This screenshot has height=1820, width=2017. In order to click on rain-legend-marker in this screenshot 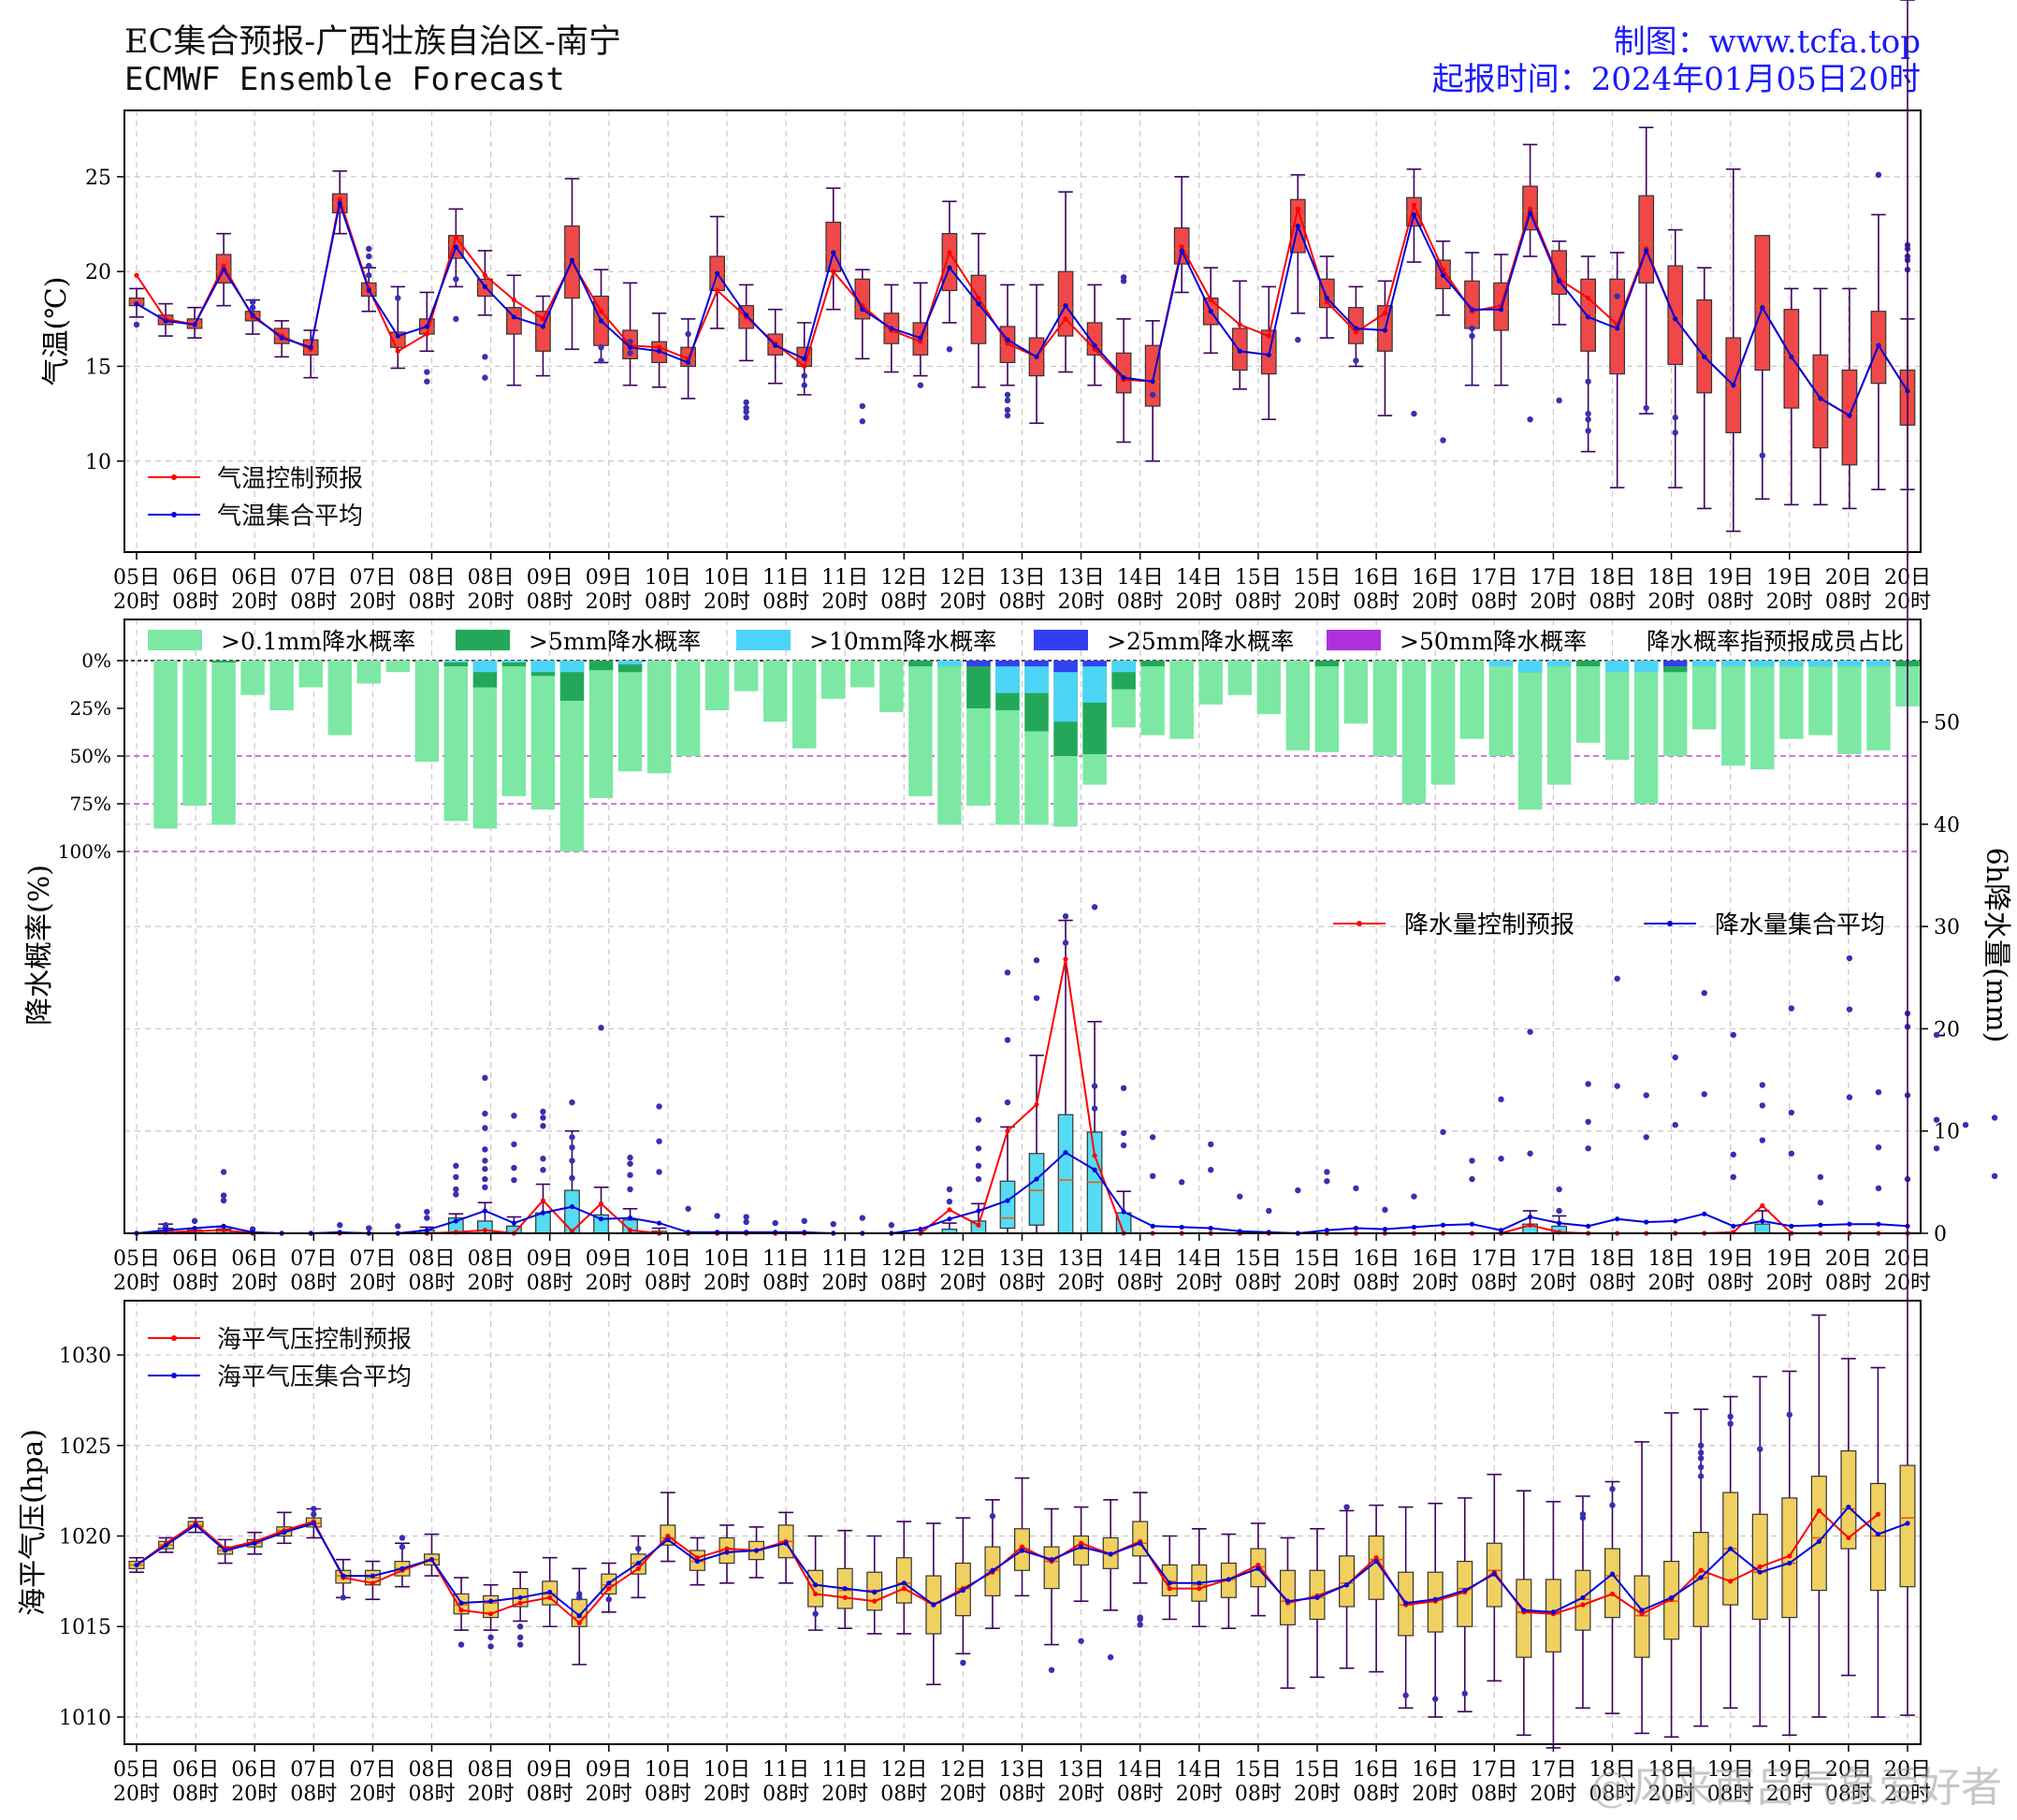, I will do `click(1670, 924)`.